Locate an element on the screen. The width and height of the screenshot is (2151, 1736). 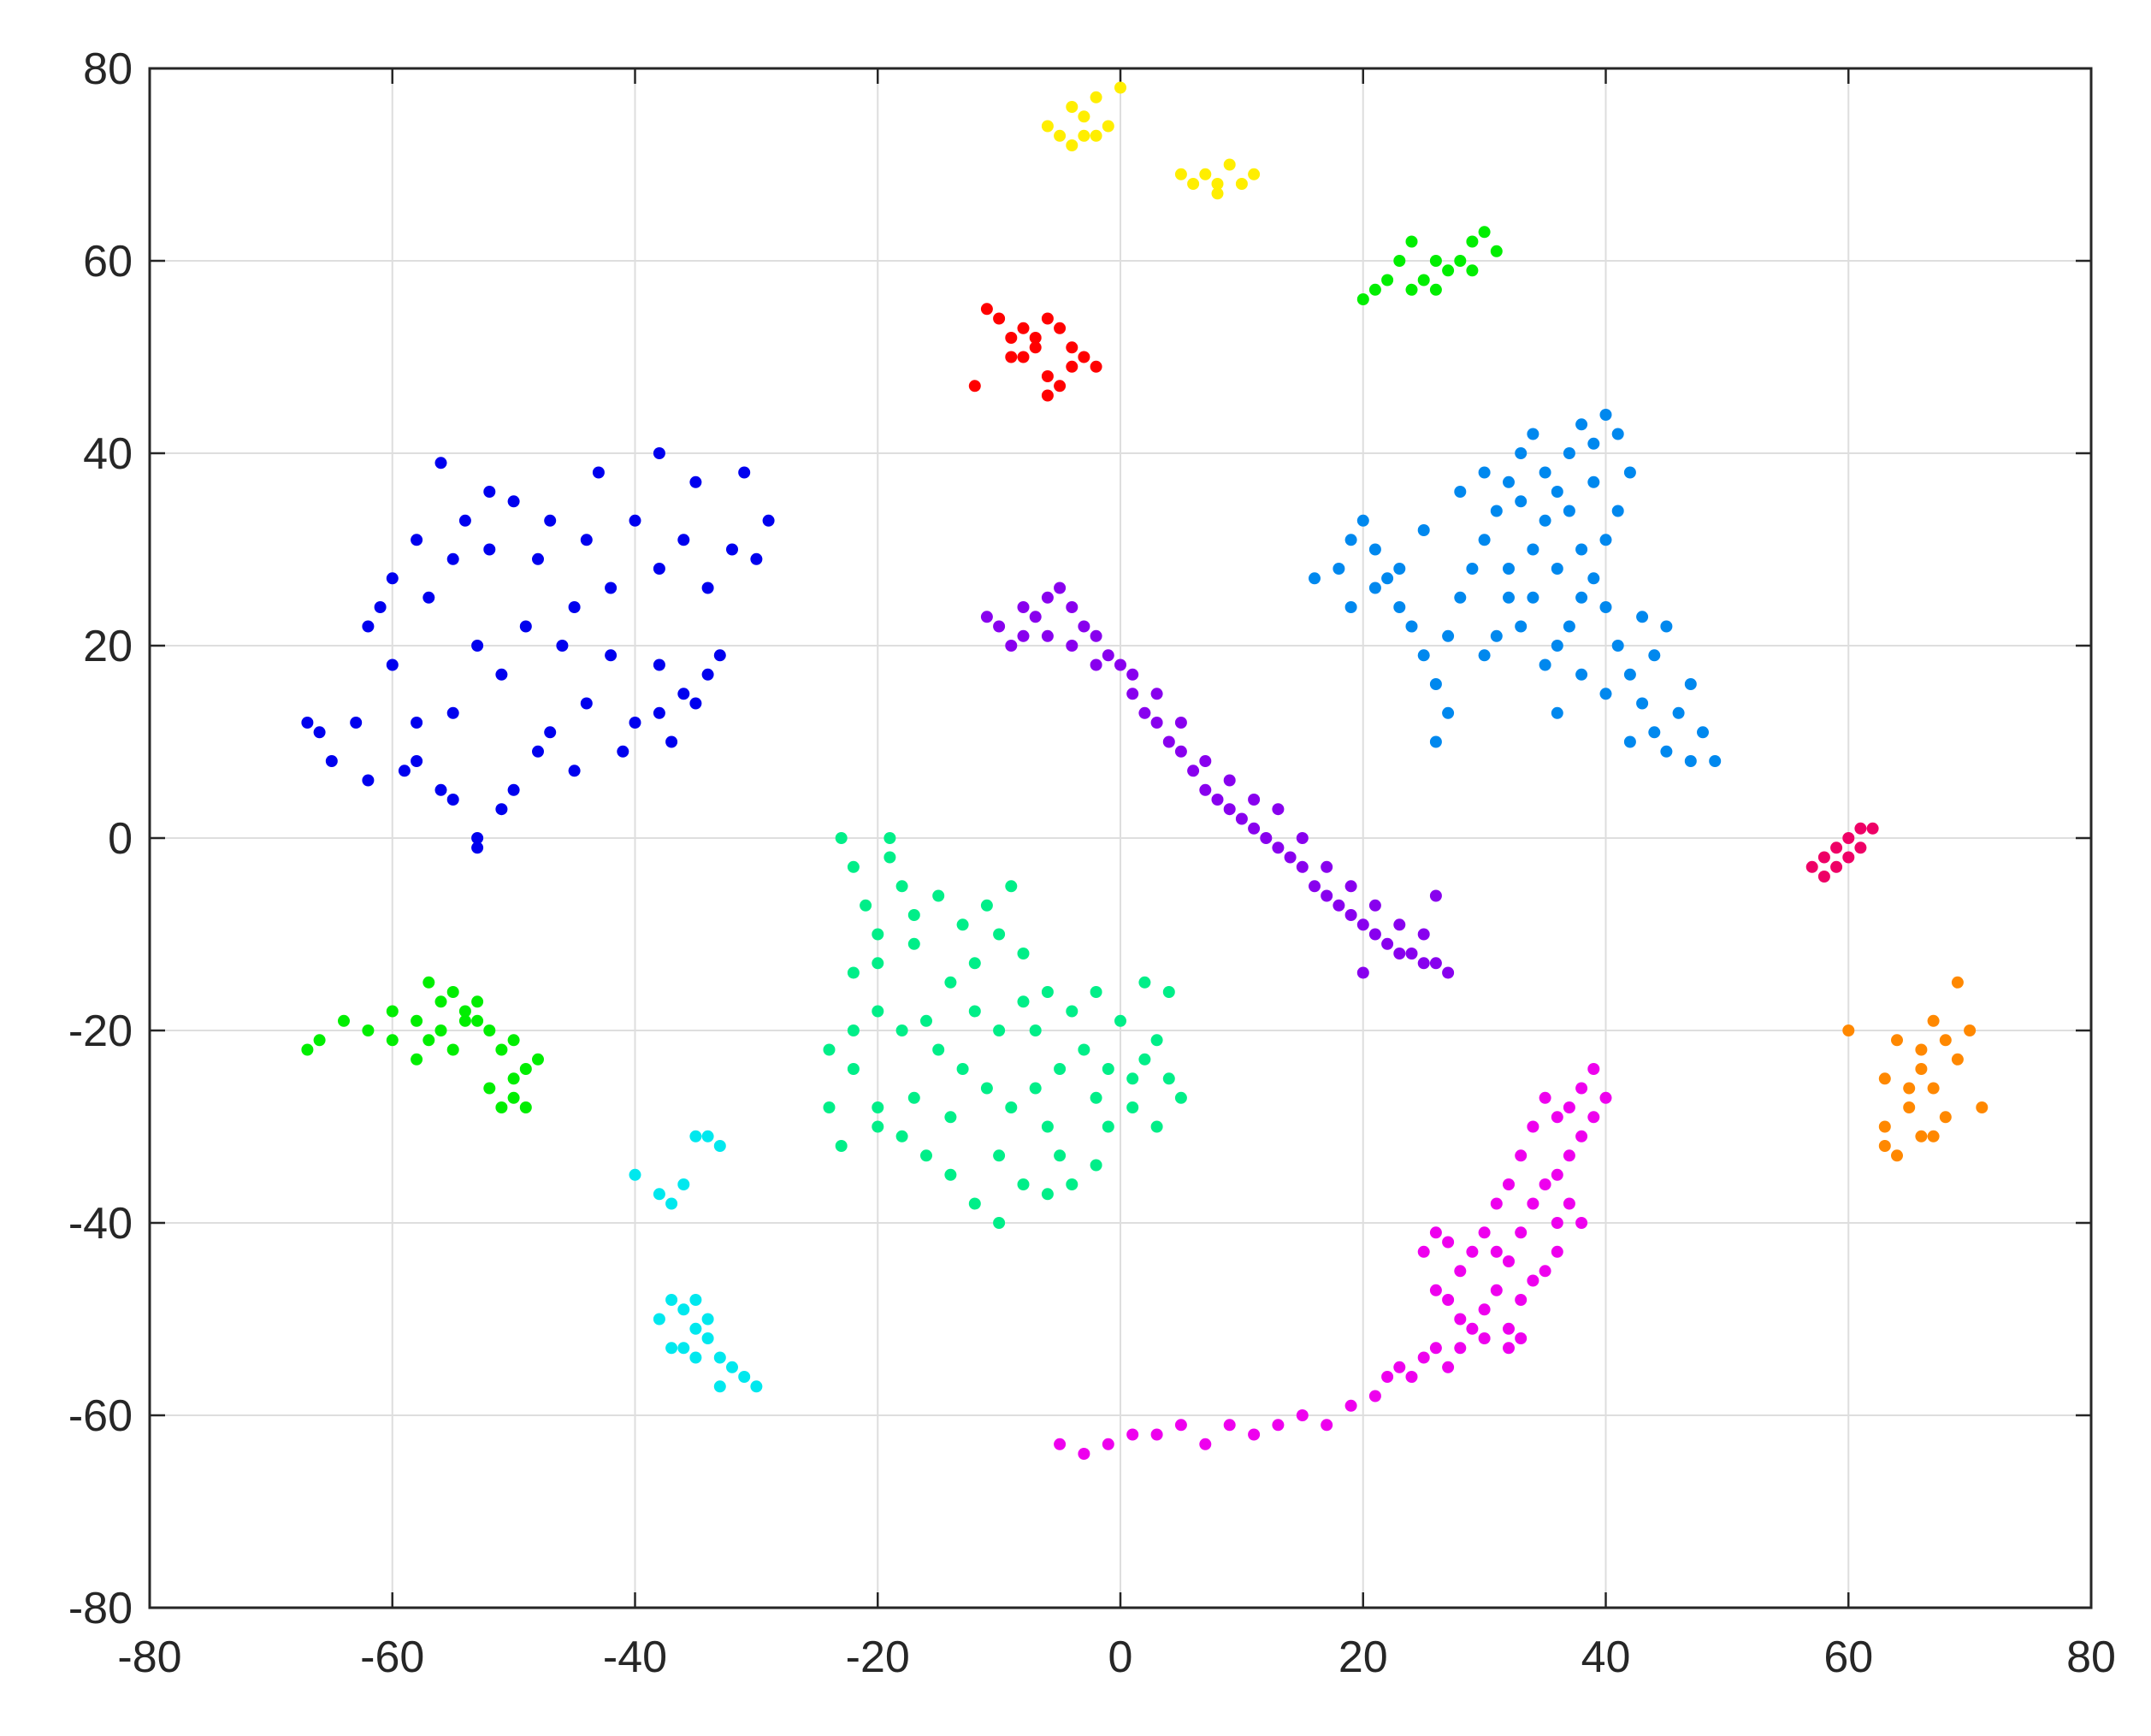
x-tick-label: -40 is located at coordinates (635, 1658).